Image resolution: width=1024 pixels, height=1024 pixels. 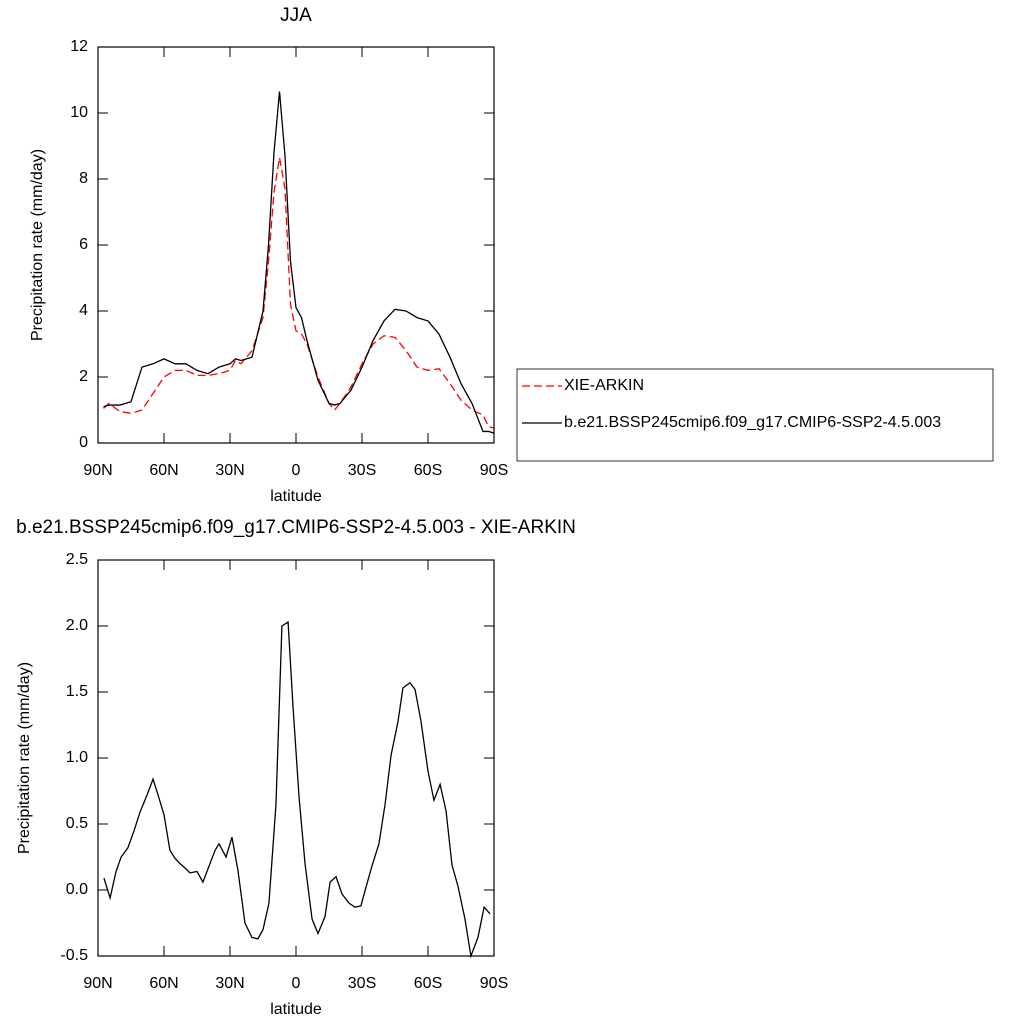 I want to click on chart-title: JJA, so click(x=296, y=15).